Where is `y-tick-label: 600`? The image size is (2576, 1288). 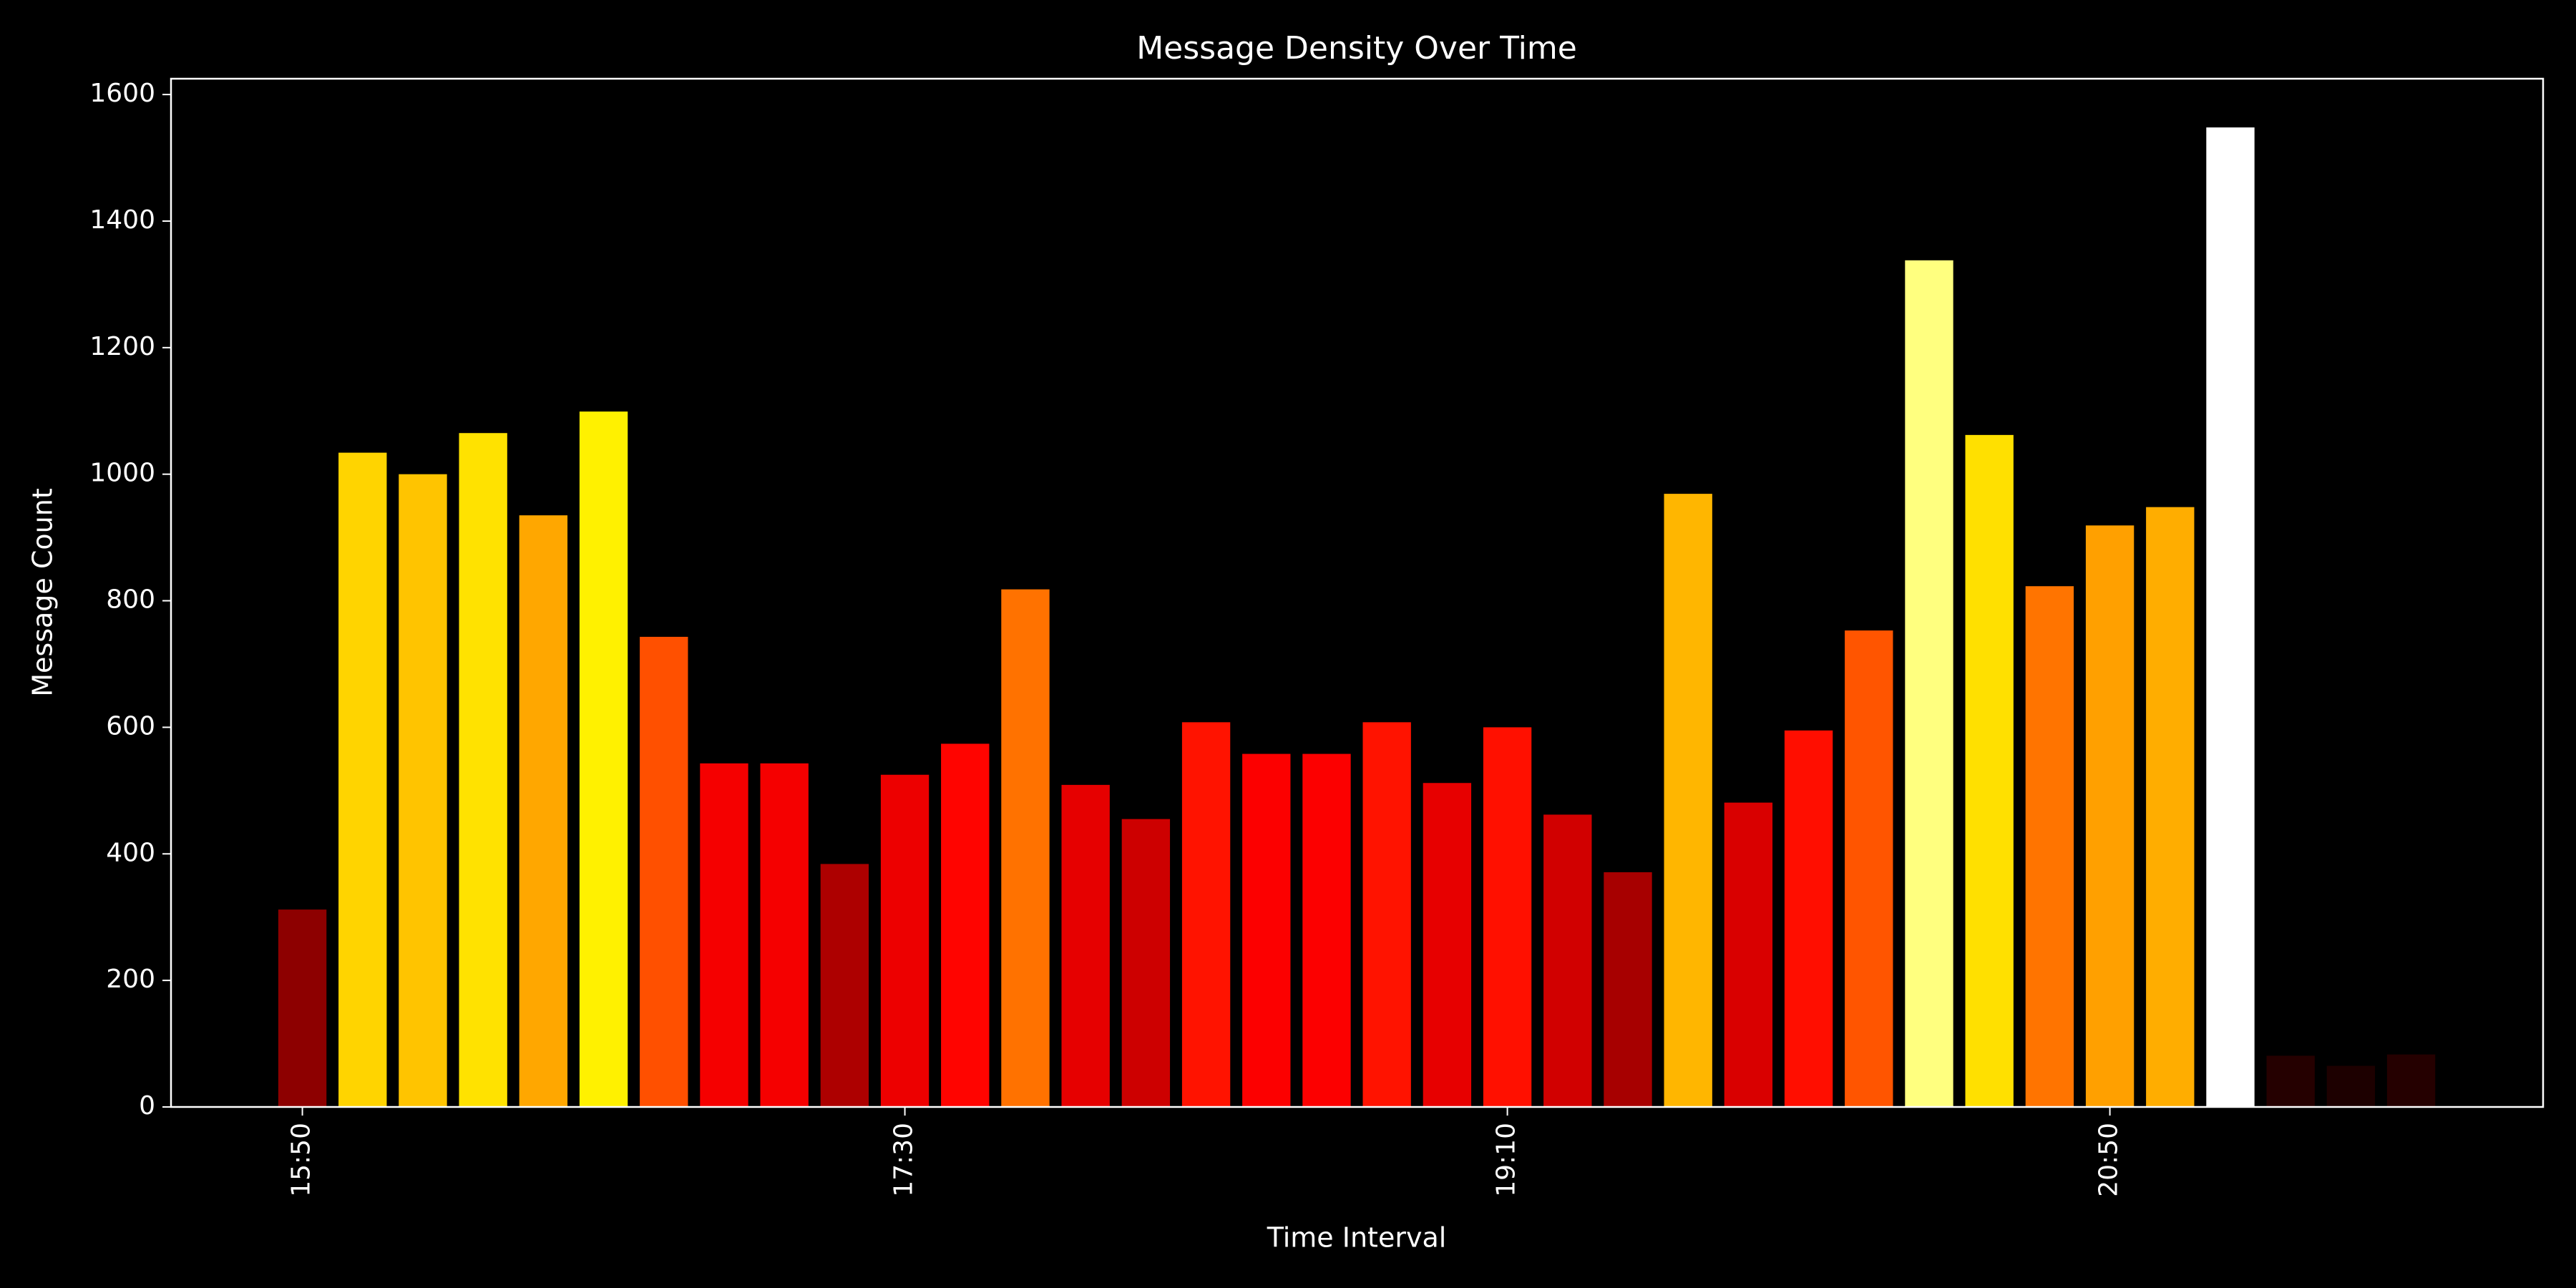
y-tick-label: 600 is located at coordinates (130, 726).